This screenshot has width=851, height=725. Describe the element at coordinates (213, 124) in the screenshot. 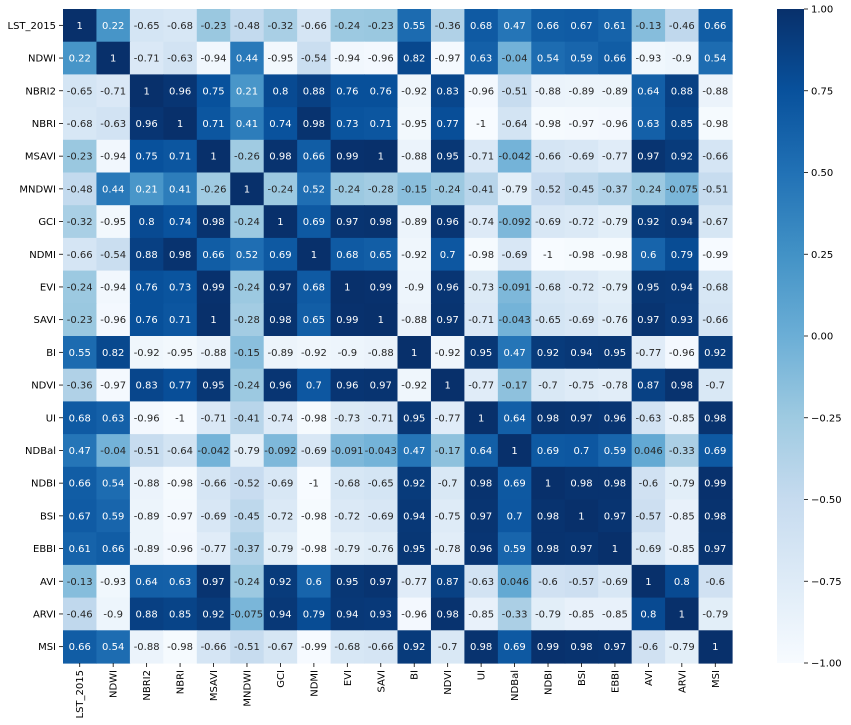

I see `cell-value-label: 0.71` at that location.